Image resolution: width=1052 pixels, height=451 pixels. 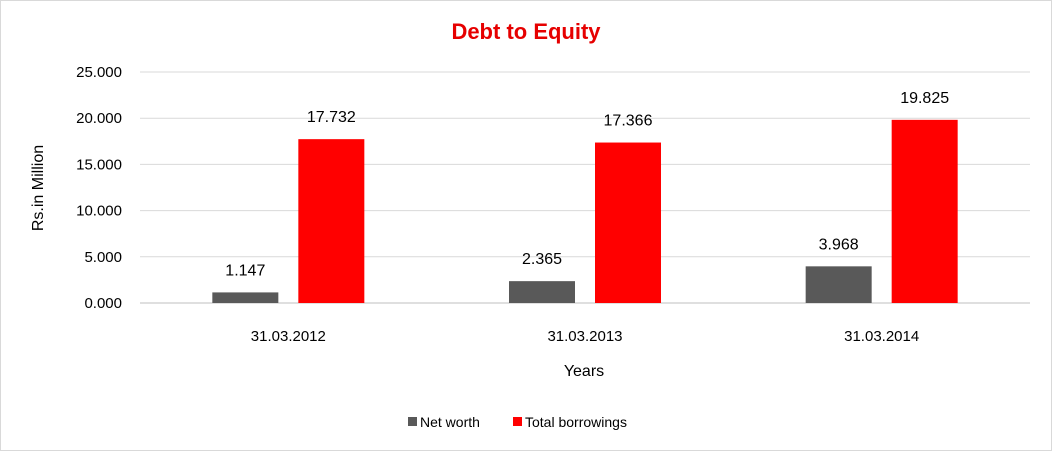 I want to click on y-tick-label: 20.000, so click(x=99, y=118).